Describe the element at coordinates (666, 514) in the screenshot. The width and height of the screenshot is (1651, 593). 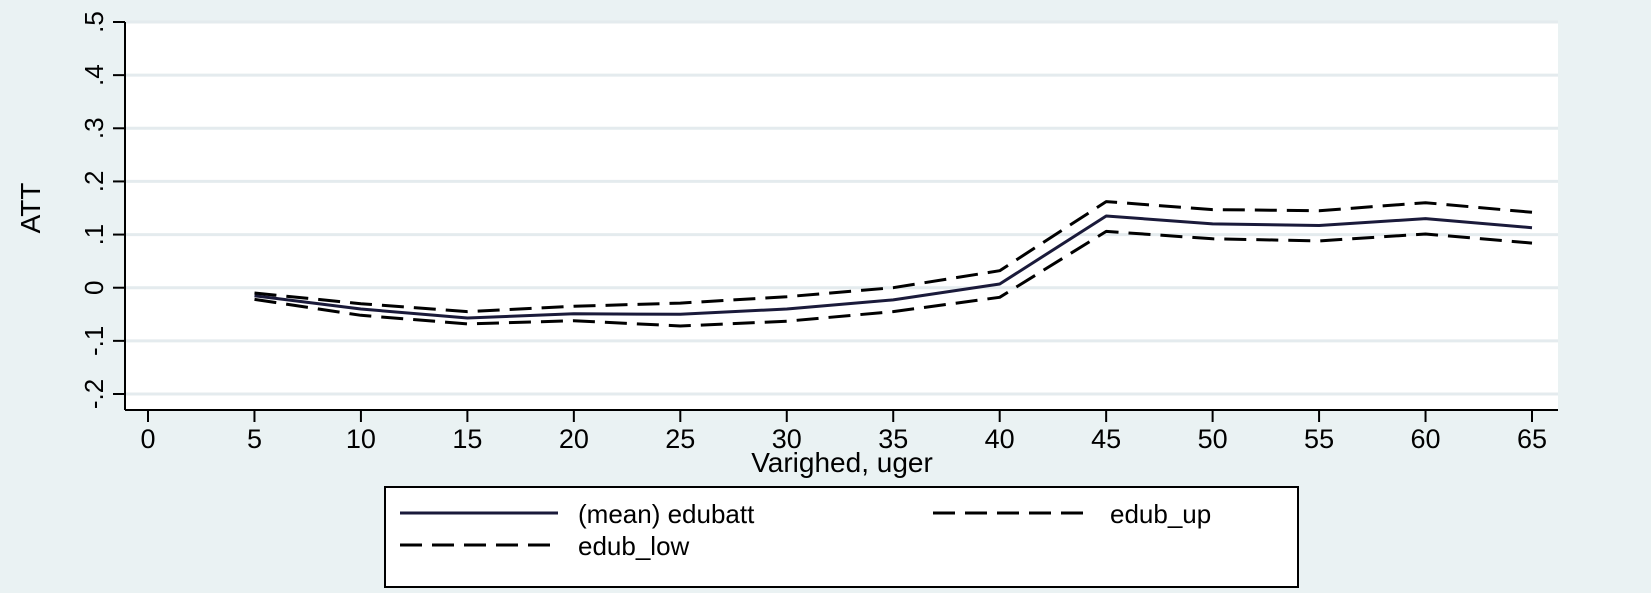
I see `legend-label-edubatt: (mean) edubatt` at that location.